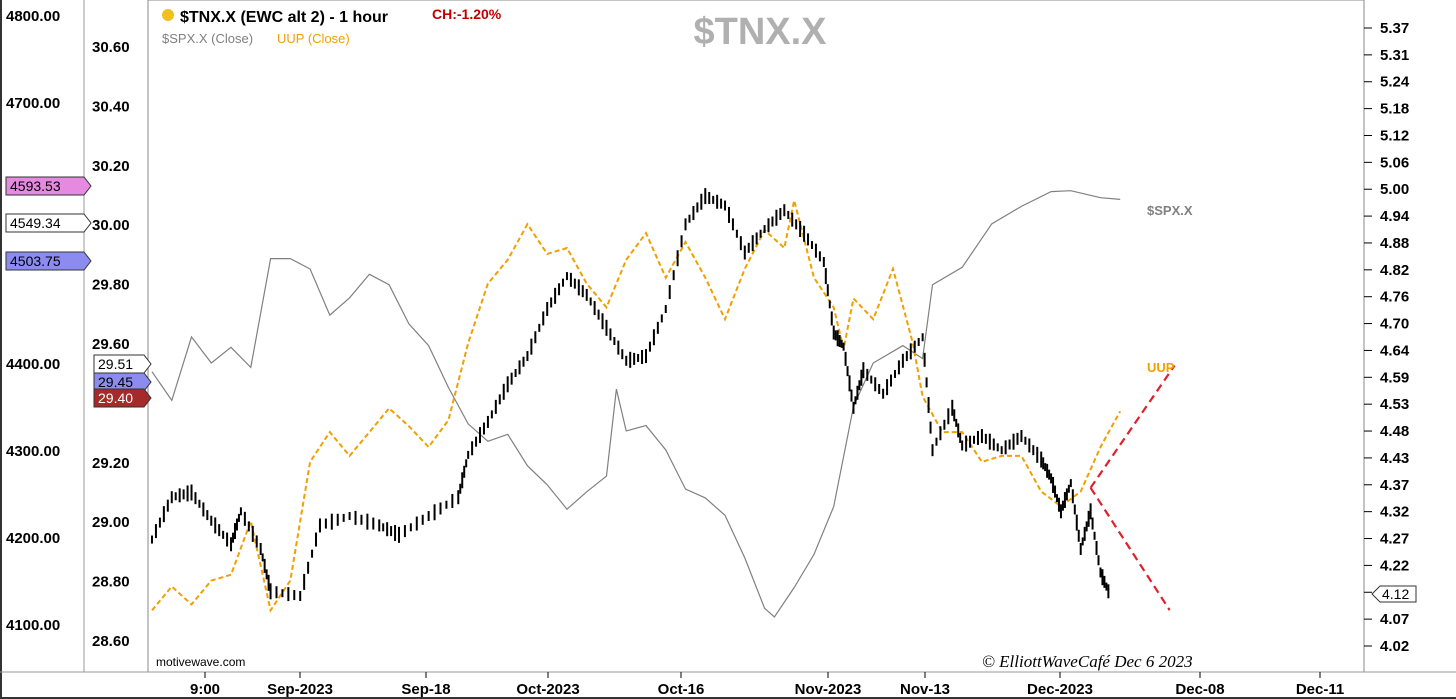 This screenshot has width=1456, height=699. What do you see at coordinates (111, 582) in the screenshot?
I see `uup-tick-label: 28.80` at bounding box center [111, 582].